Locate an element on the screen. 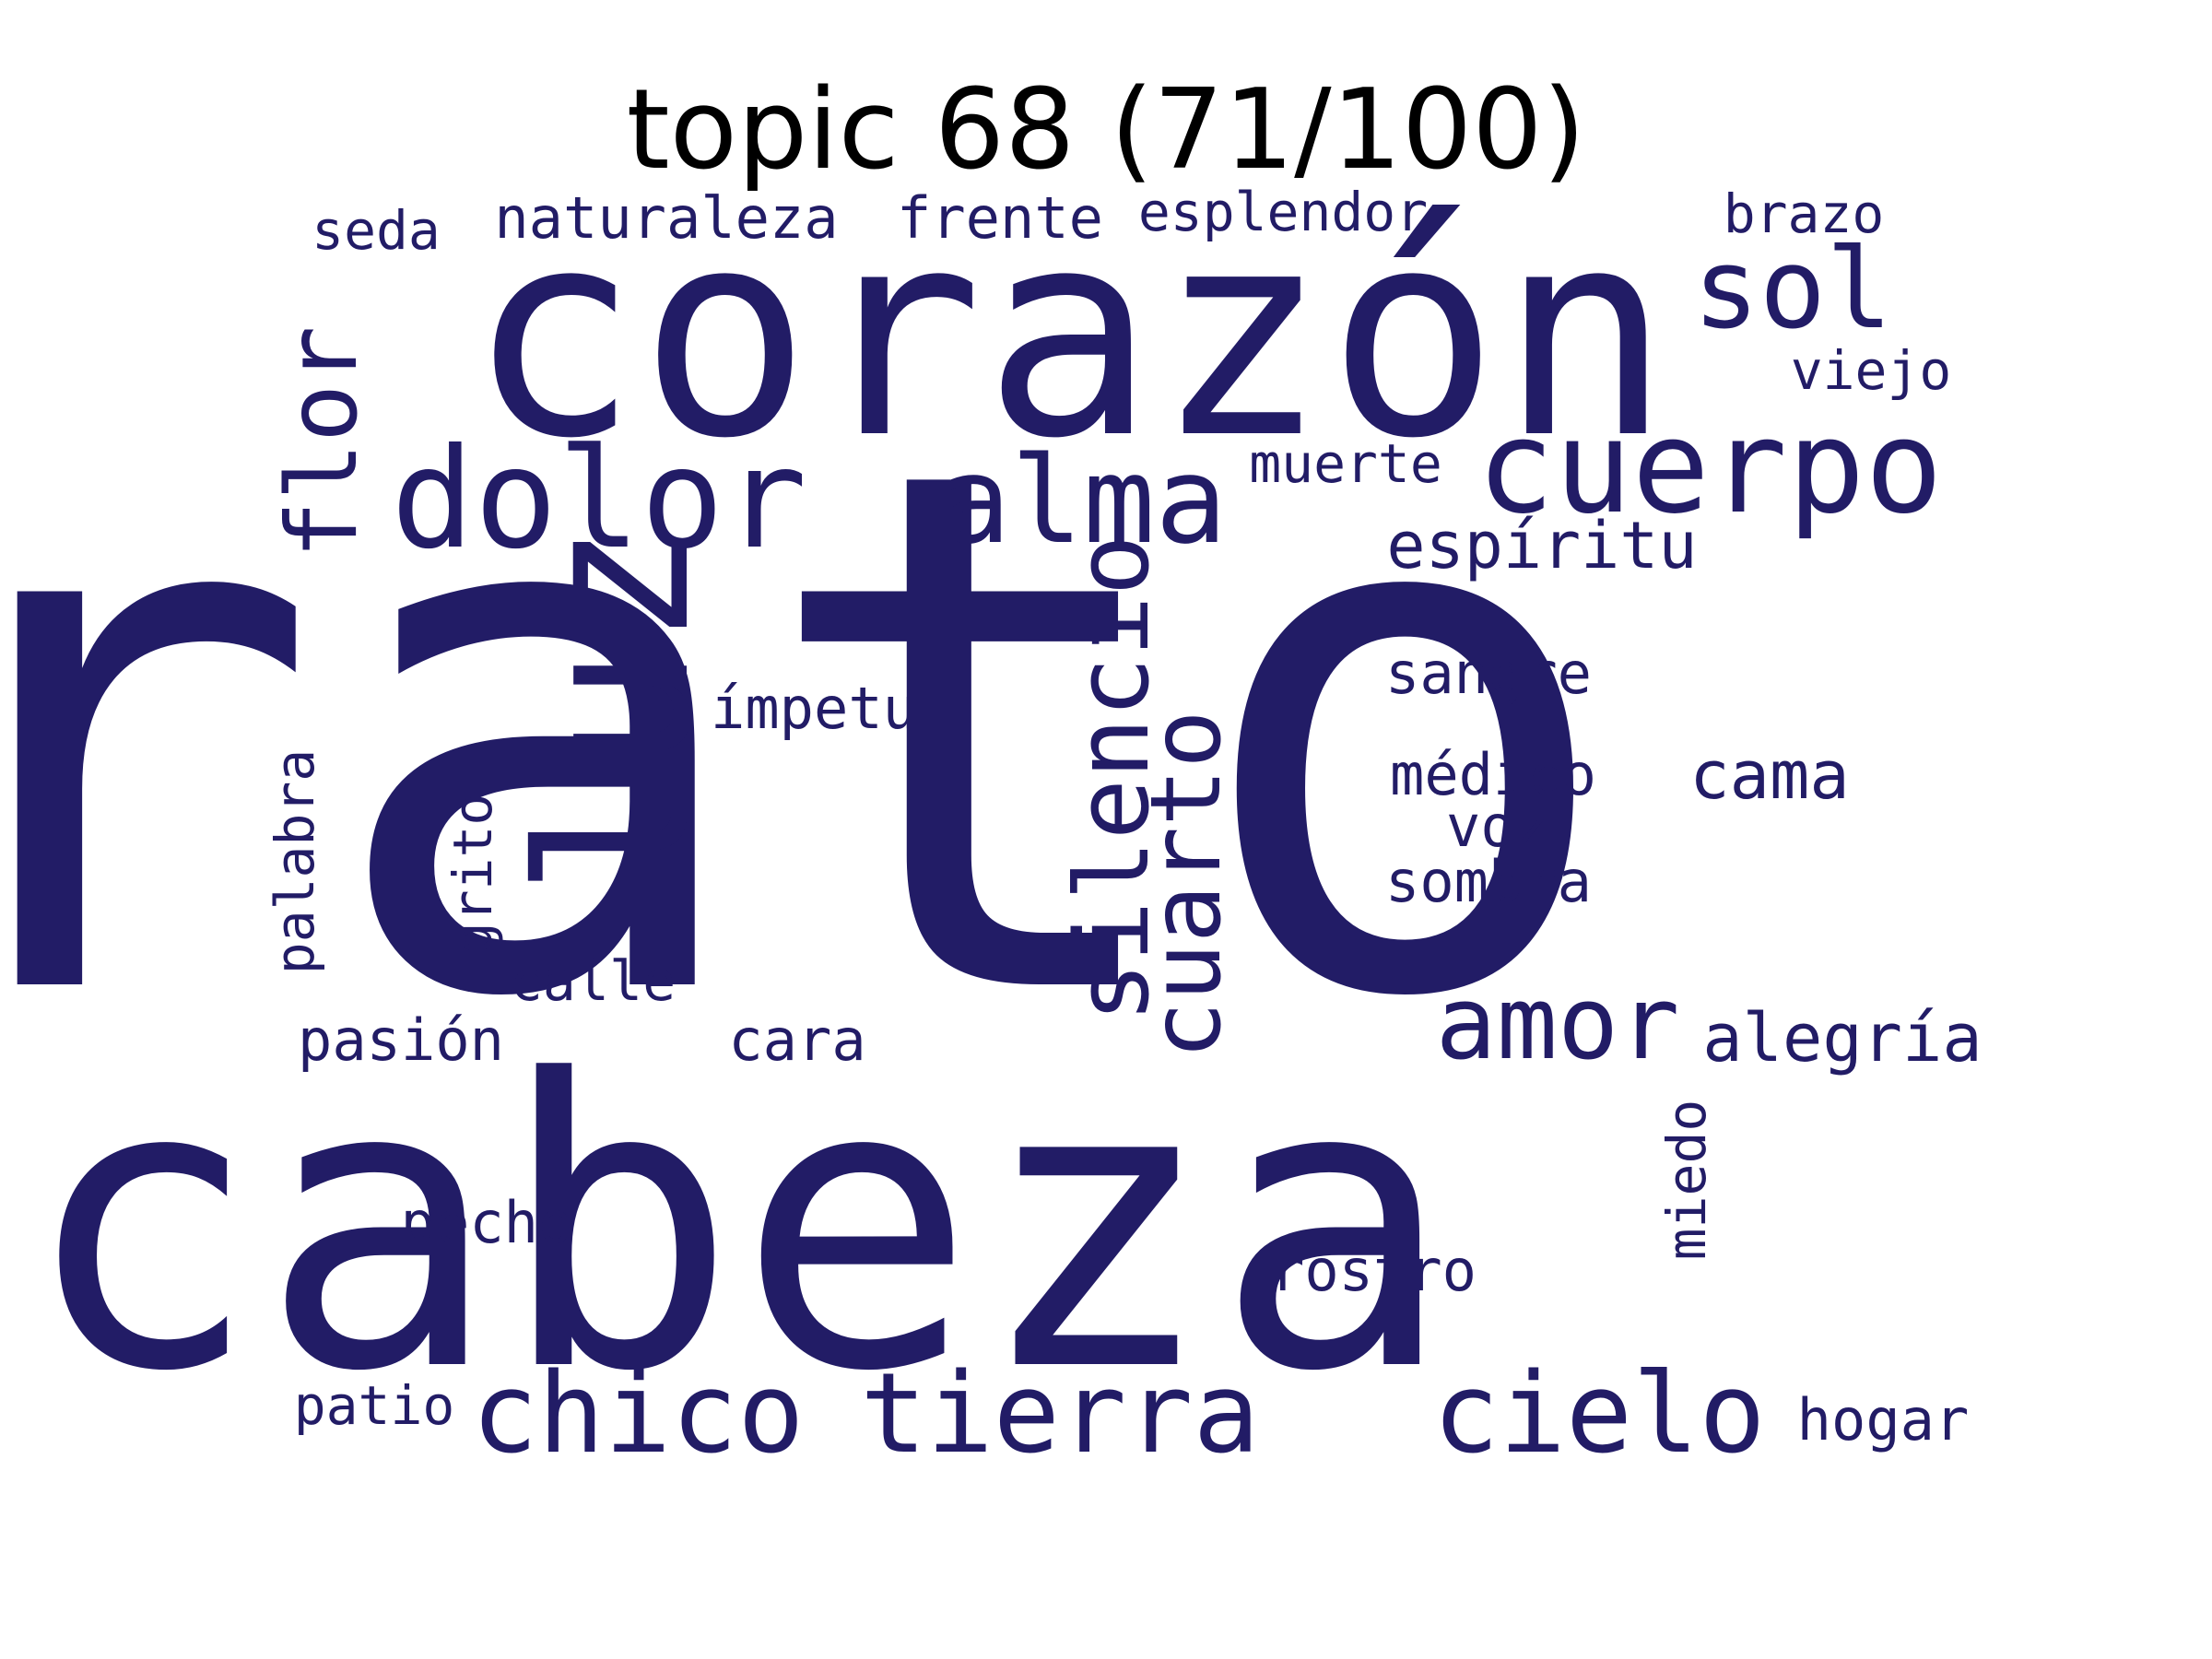 The image size is (2212, 1659). word-corazón: corazón is located at coordinates (1069, 335).